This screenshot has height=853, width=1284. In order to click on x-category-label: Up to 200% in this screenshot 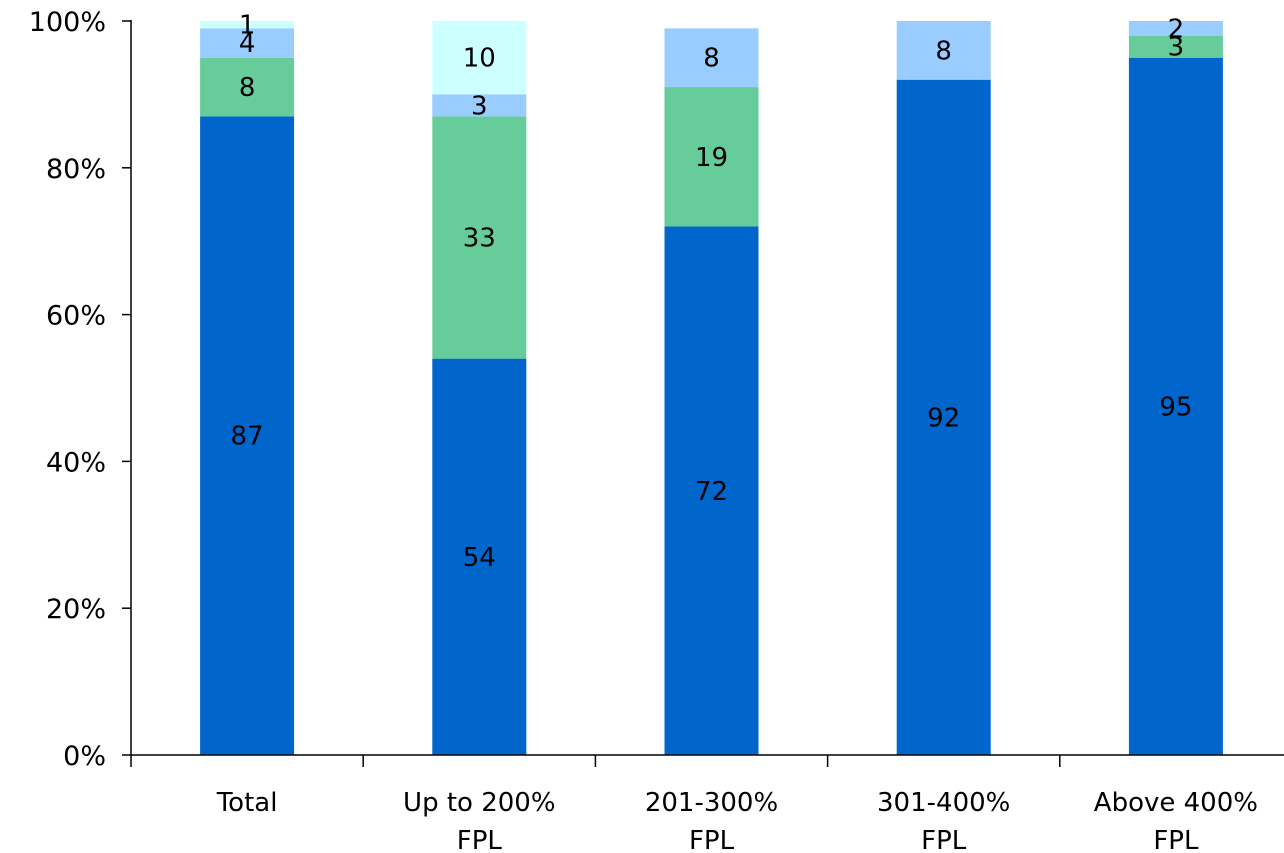, I will do `click(479, 803)`.